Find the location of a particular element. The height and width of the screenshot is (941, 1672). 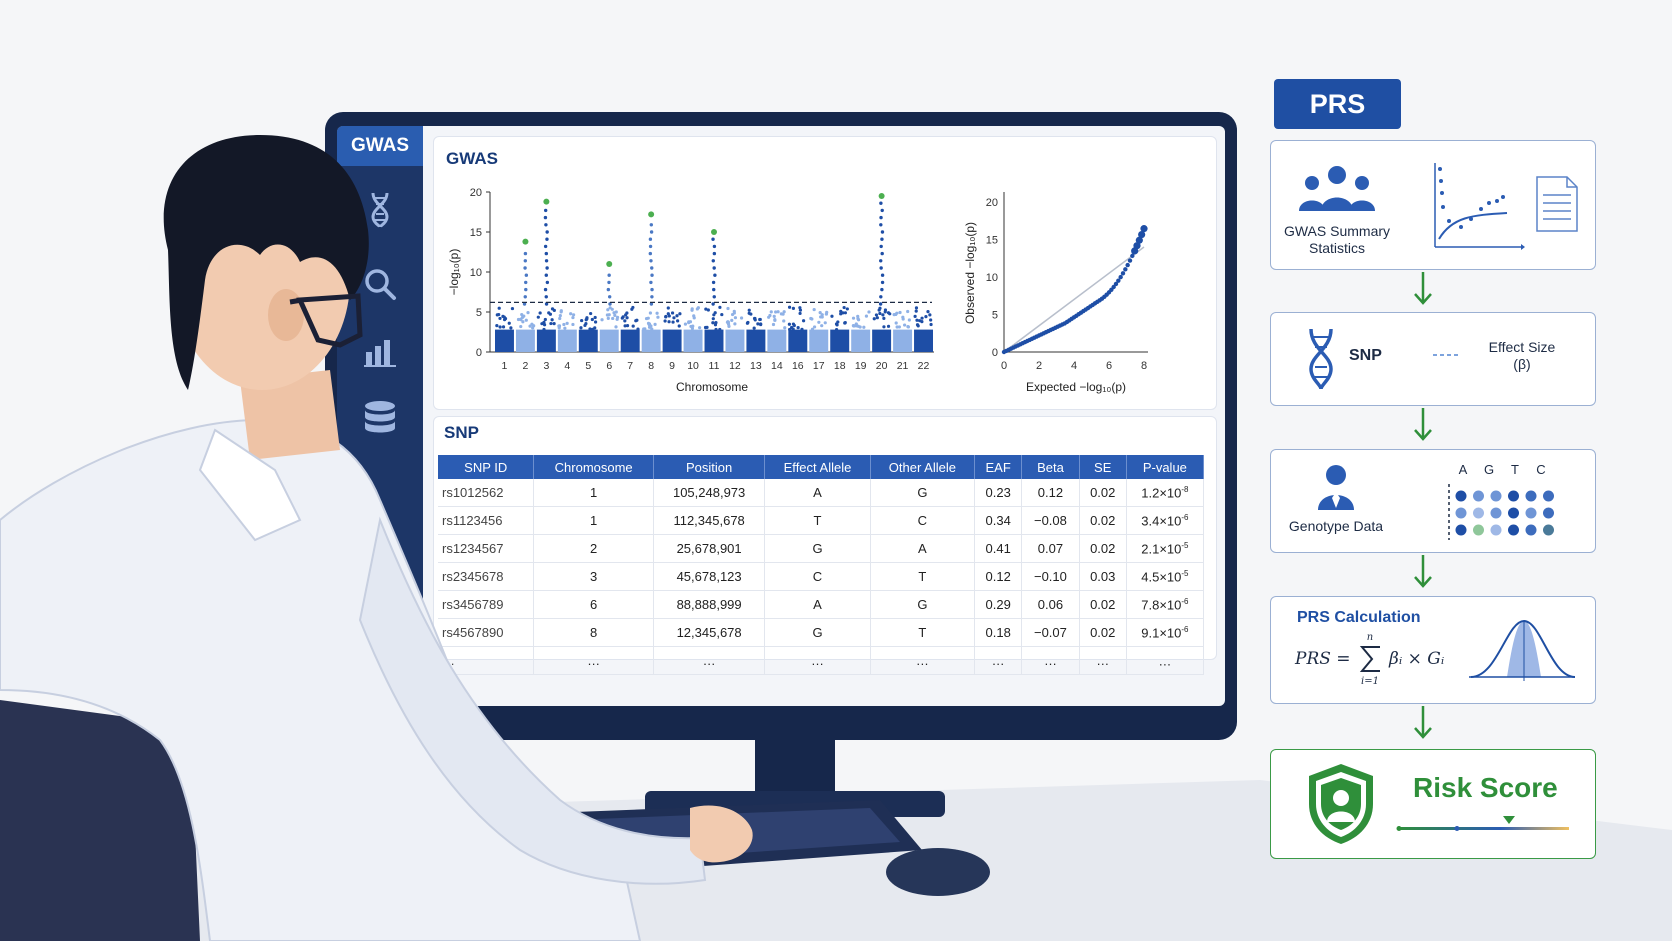

manhattan-x-tick-label: 1 is located at coordinates (505, 366).